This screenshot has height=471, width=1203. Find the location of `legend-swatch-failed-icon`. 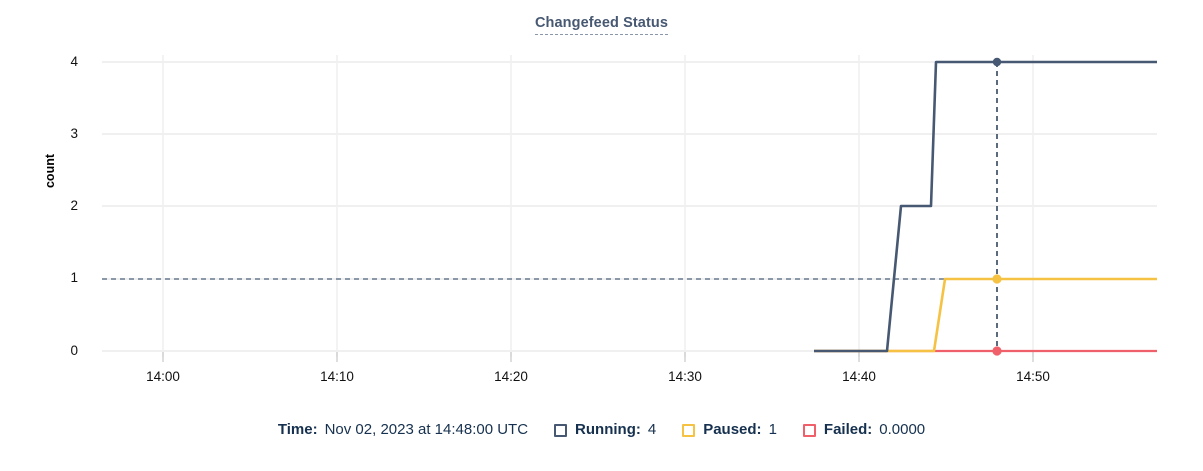

legend-swatch-failed-icon is located at coordinates (809, 430).